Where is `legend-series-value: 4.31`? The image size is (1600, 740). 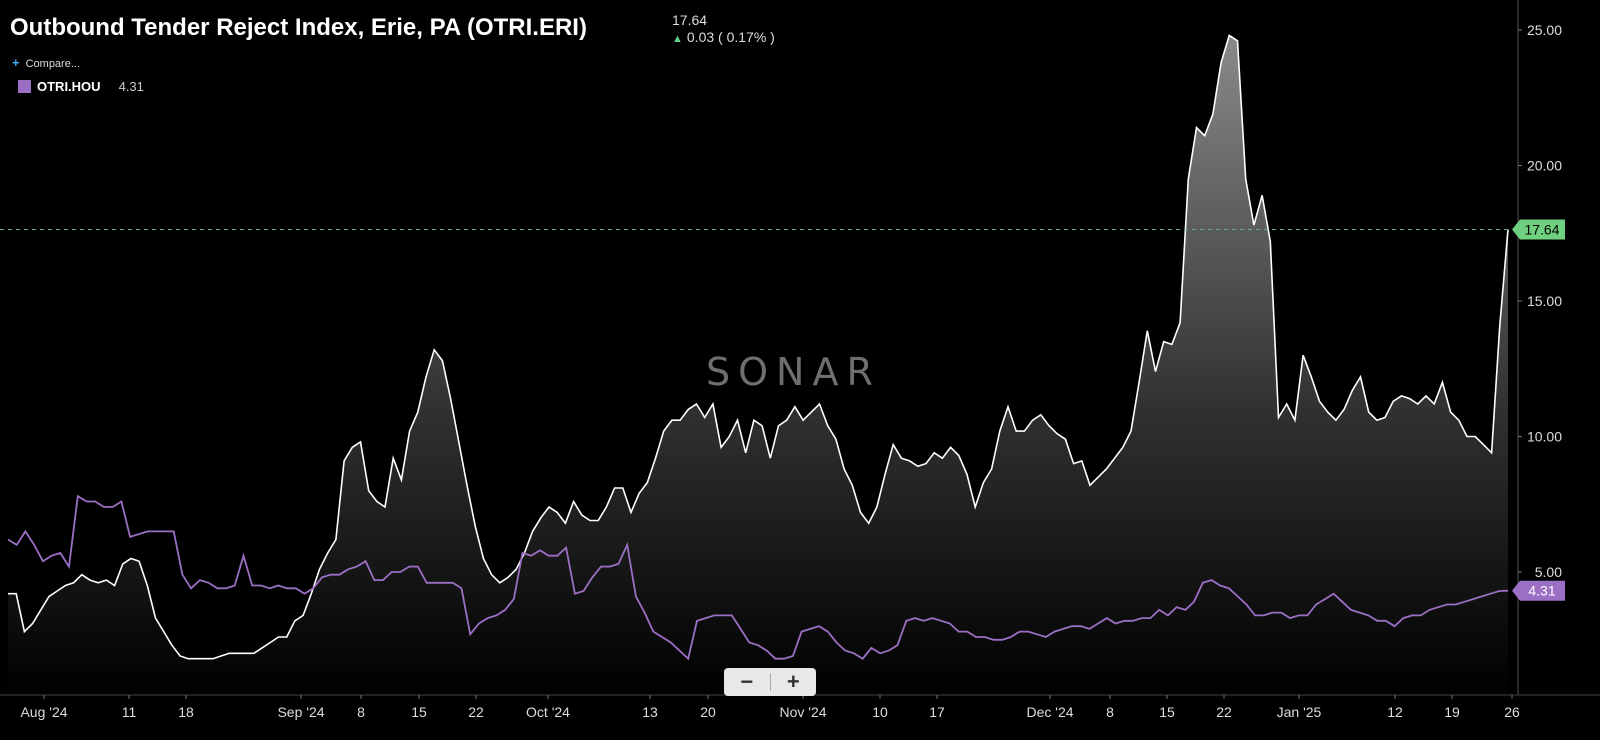
legend-series-value: 4.31 is located at coordinates (131, 86).